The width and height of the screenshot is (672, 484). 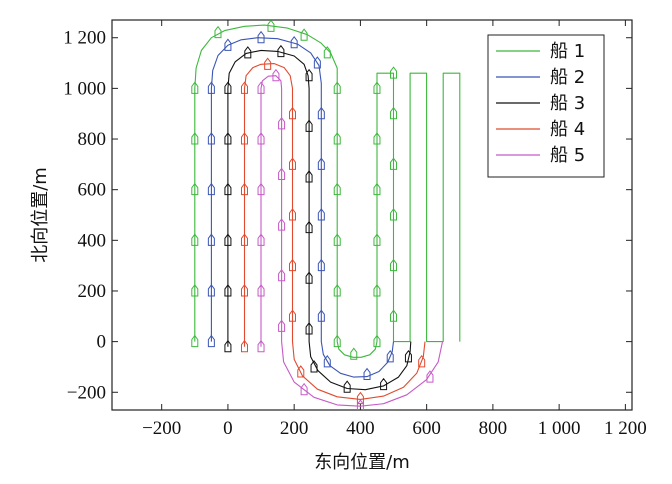 I want to click on y-tick-label: 1 200, so click(x=84, y=38).